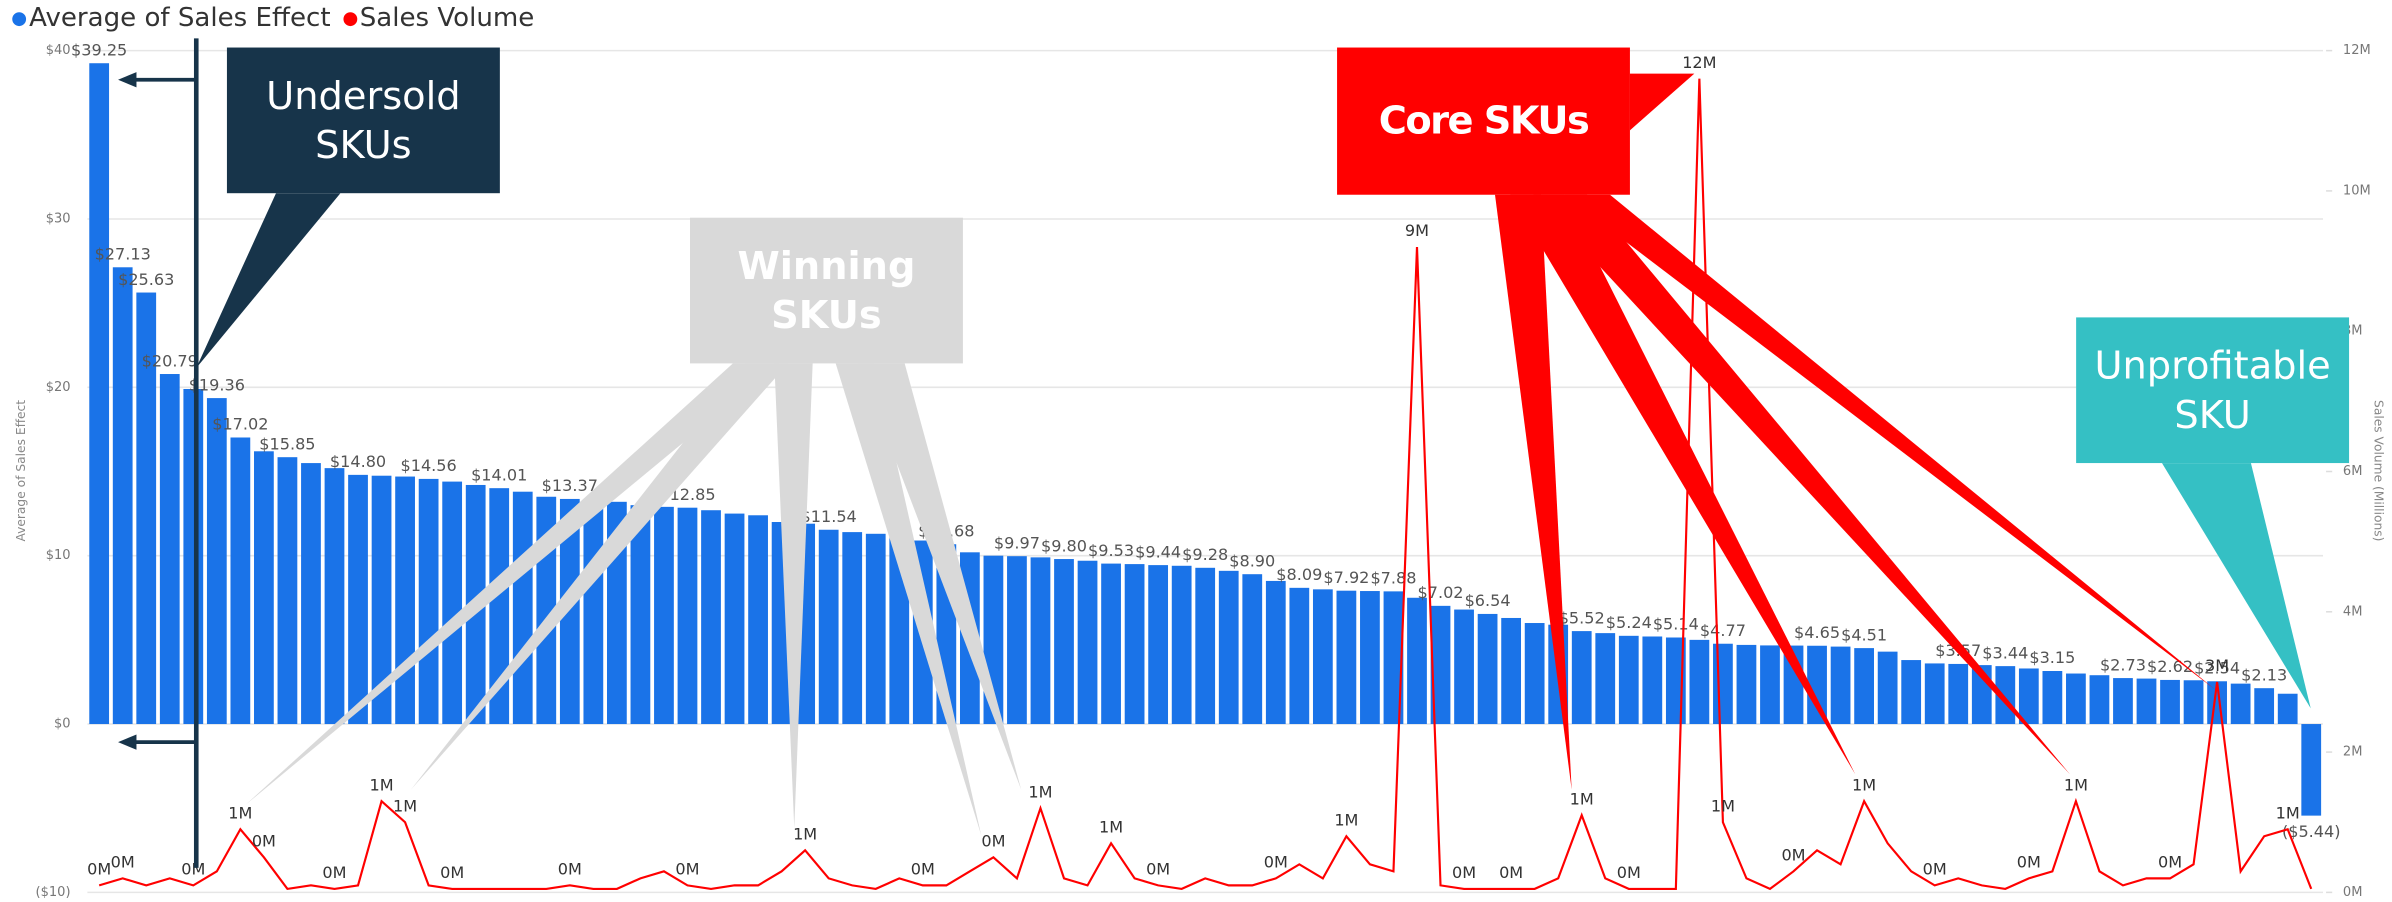 Image resolution: width=2392 pixels, height=902 pixels. I want to click on legend-item: Sales Volume, so click(438, 18).